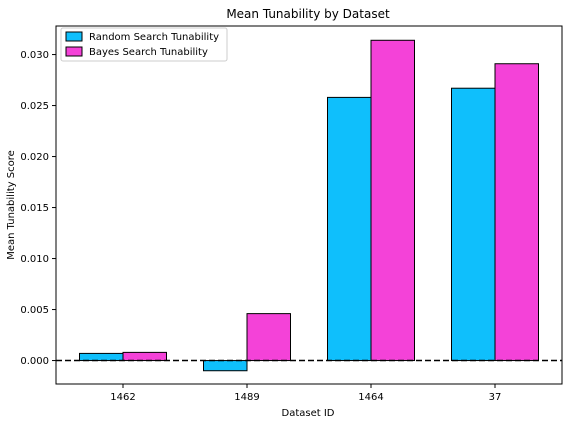  What do you see at coordinates (34, 310) in the screenshot?
I see `y-tick-label: 0.005` at bounding box center [34, 310].